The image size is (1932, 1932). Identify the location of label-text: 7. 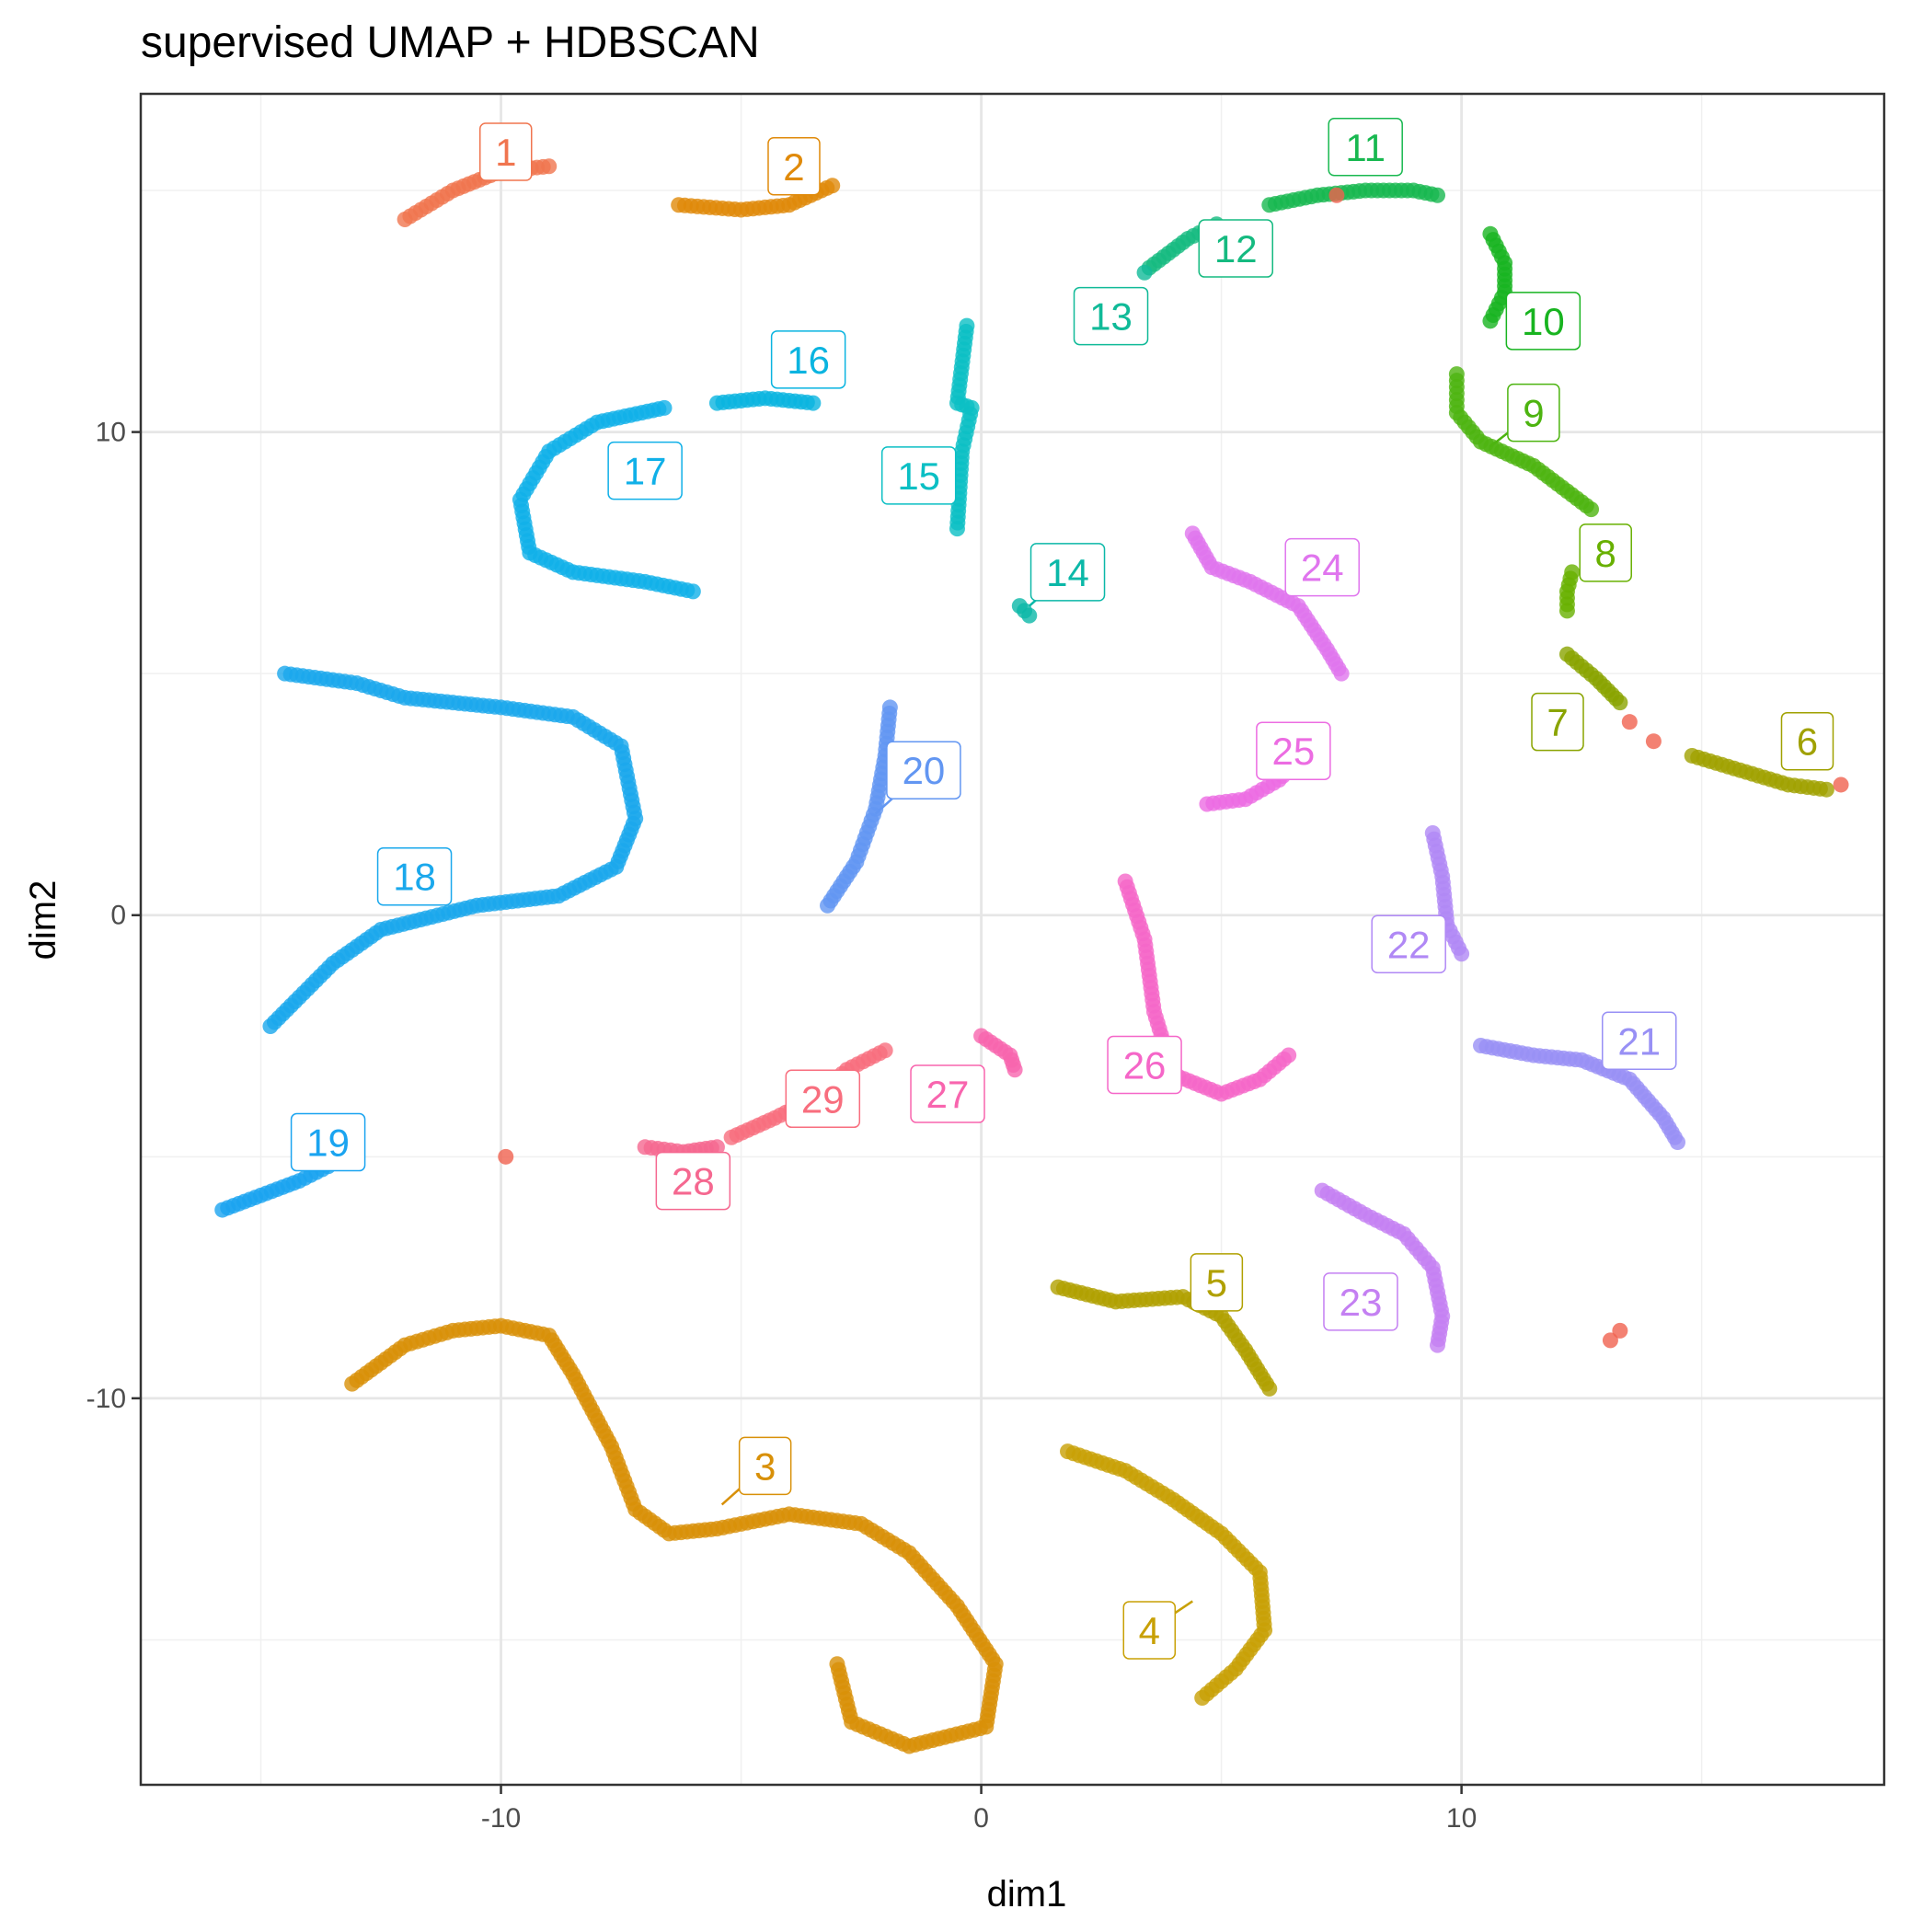
(1557, 722).